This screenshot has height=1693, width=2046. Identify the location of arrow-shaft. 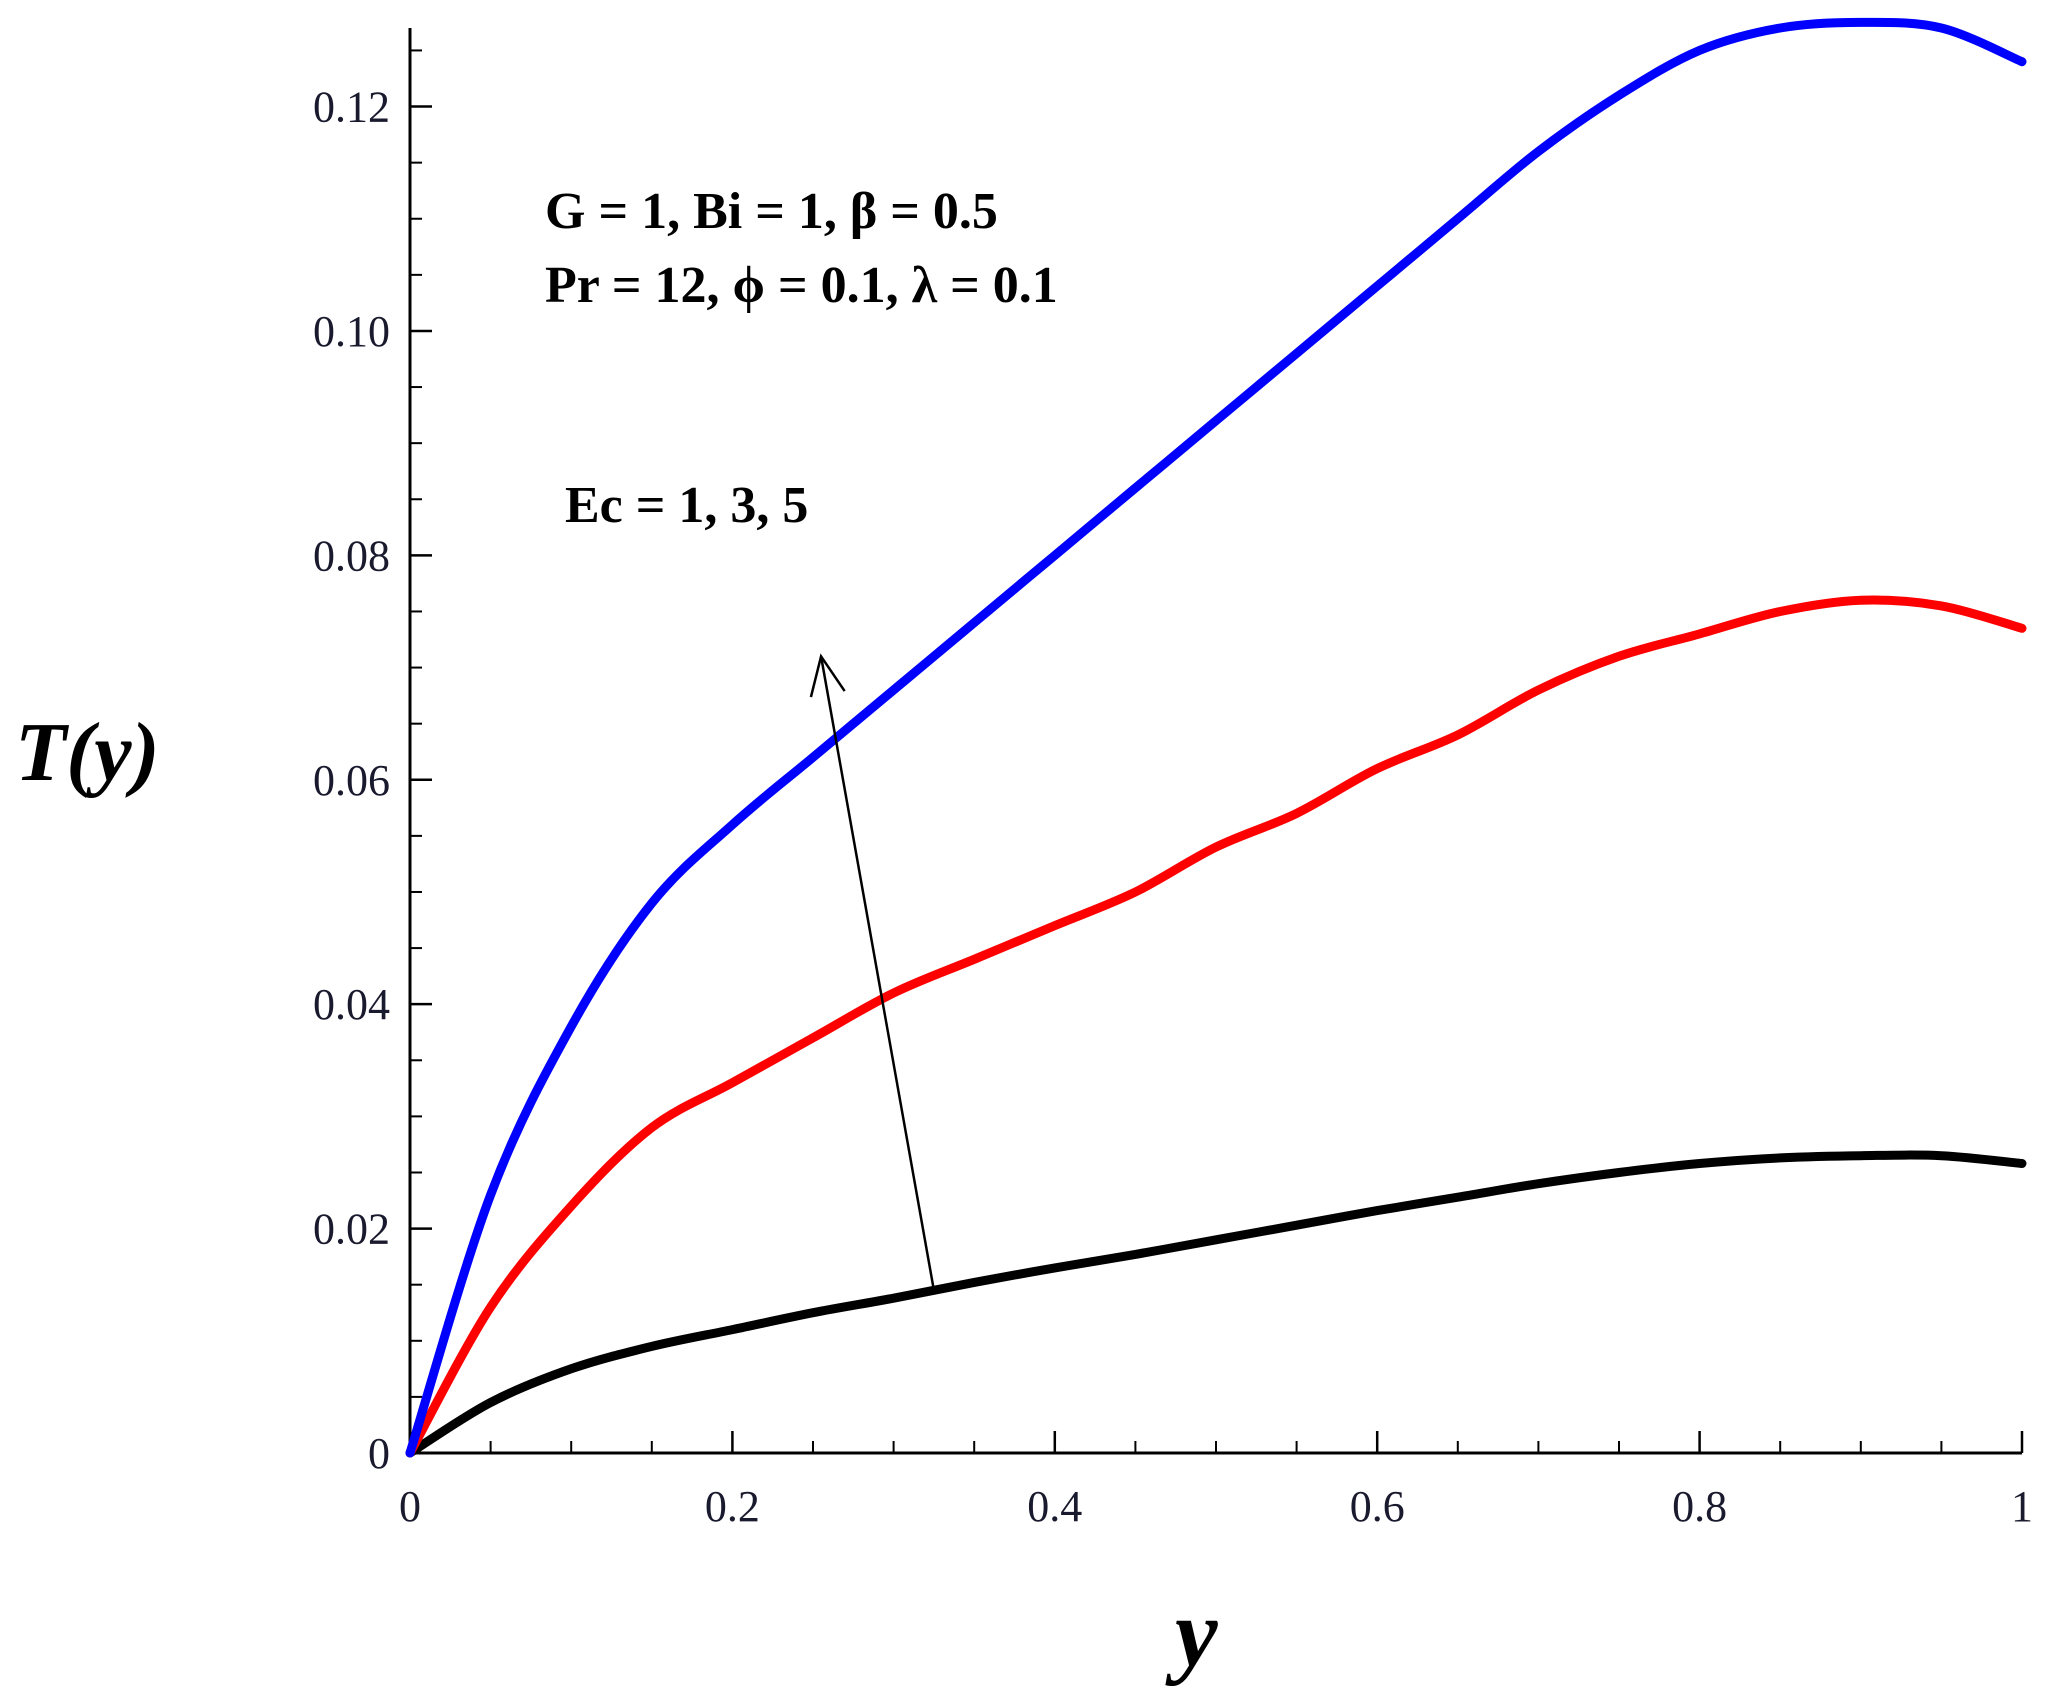
(877, 973).